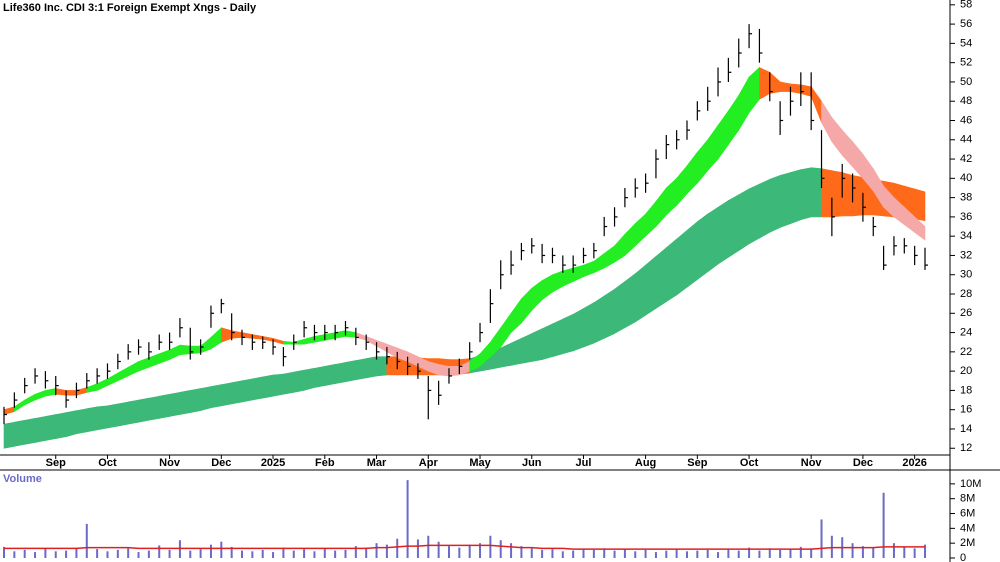 The width and height of the screenshot is (1000, 562). Describe the element at coordinates (966, 255) in the screenshot. I see `y-tick-label: 32` at that location.